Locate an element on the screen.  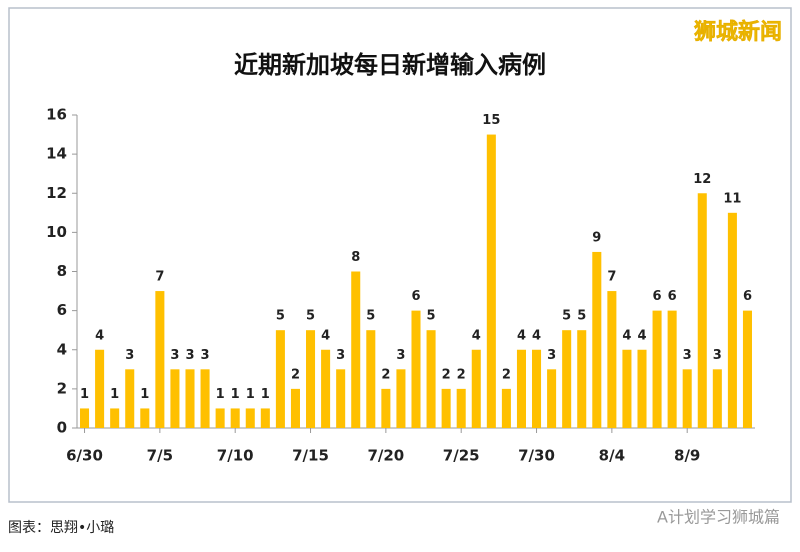
x-tick-label: 6/30 is located at coordinates (84, 456).